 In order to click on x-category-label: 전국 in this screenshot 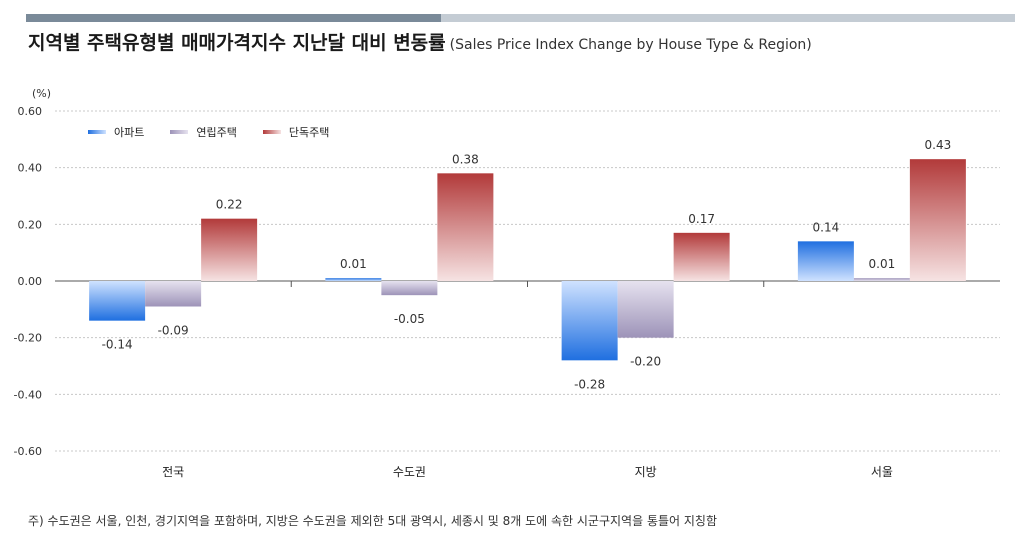, I will do `click(173, 472)`.